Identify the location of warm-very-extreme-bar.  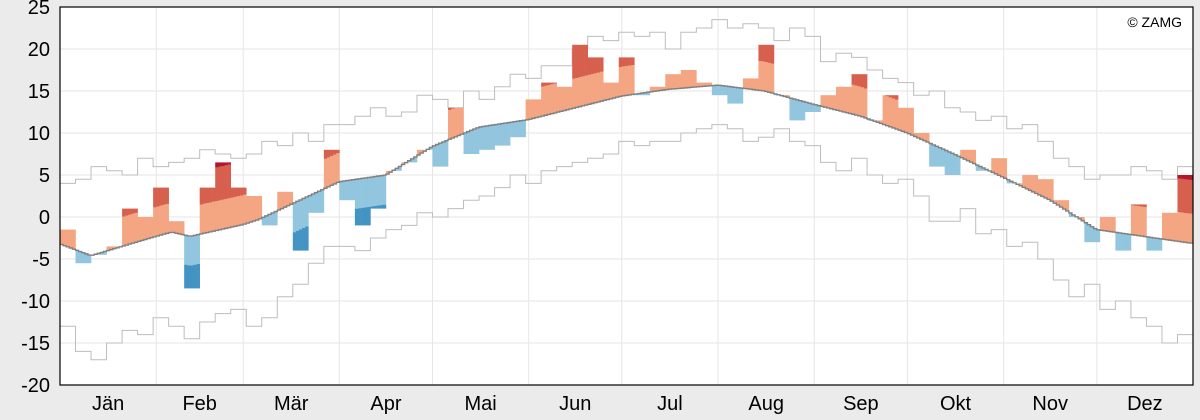
(1188, 177).